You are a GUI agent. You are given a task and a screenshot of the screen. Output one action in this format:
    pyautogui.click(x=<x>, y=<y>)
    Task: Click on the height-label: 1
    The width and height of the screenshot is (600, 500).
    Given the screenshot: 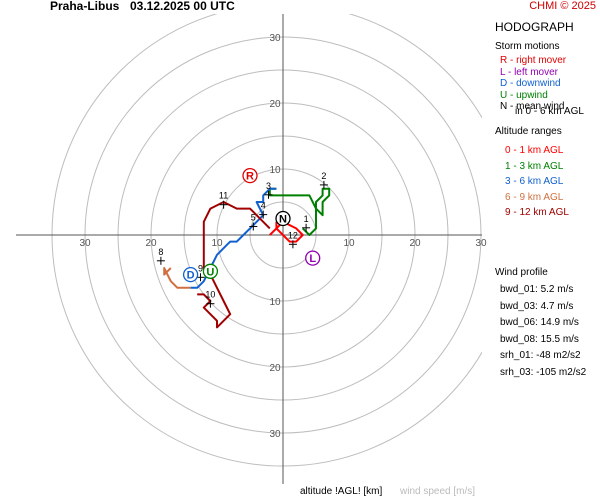 What is the action you would take?
    pyautogui.click(x=306, y=219)
    